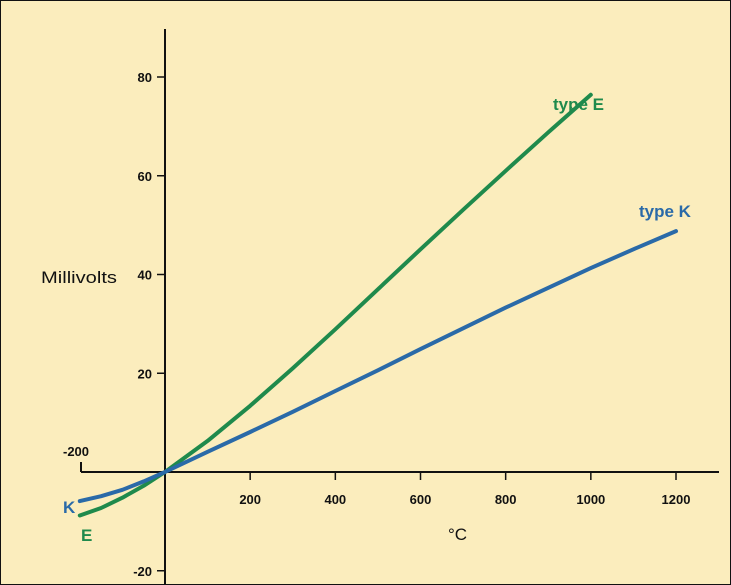  Describe the element at coordinates (149, 324) in the screenshot. I see `y-axis-ticks: -20 20 40 60 80` at that location.